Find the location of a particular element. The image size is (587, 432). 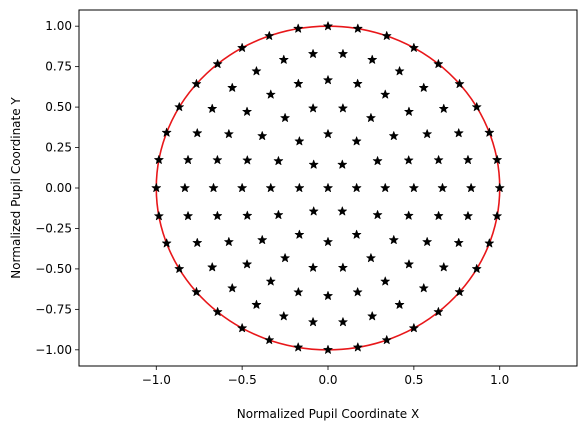

x-tick-label: 0.5 is located at coordinates (413, 380).